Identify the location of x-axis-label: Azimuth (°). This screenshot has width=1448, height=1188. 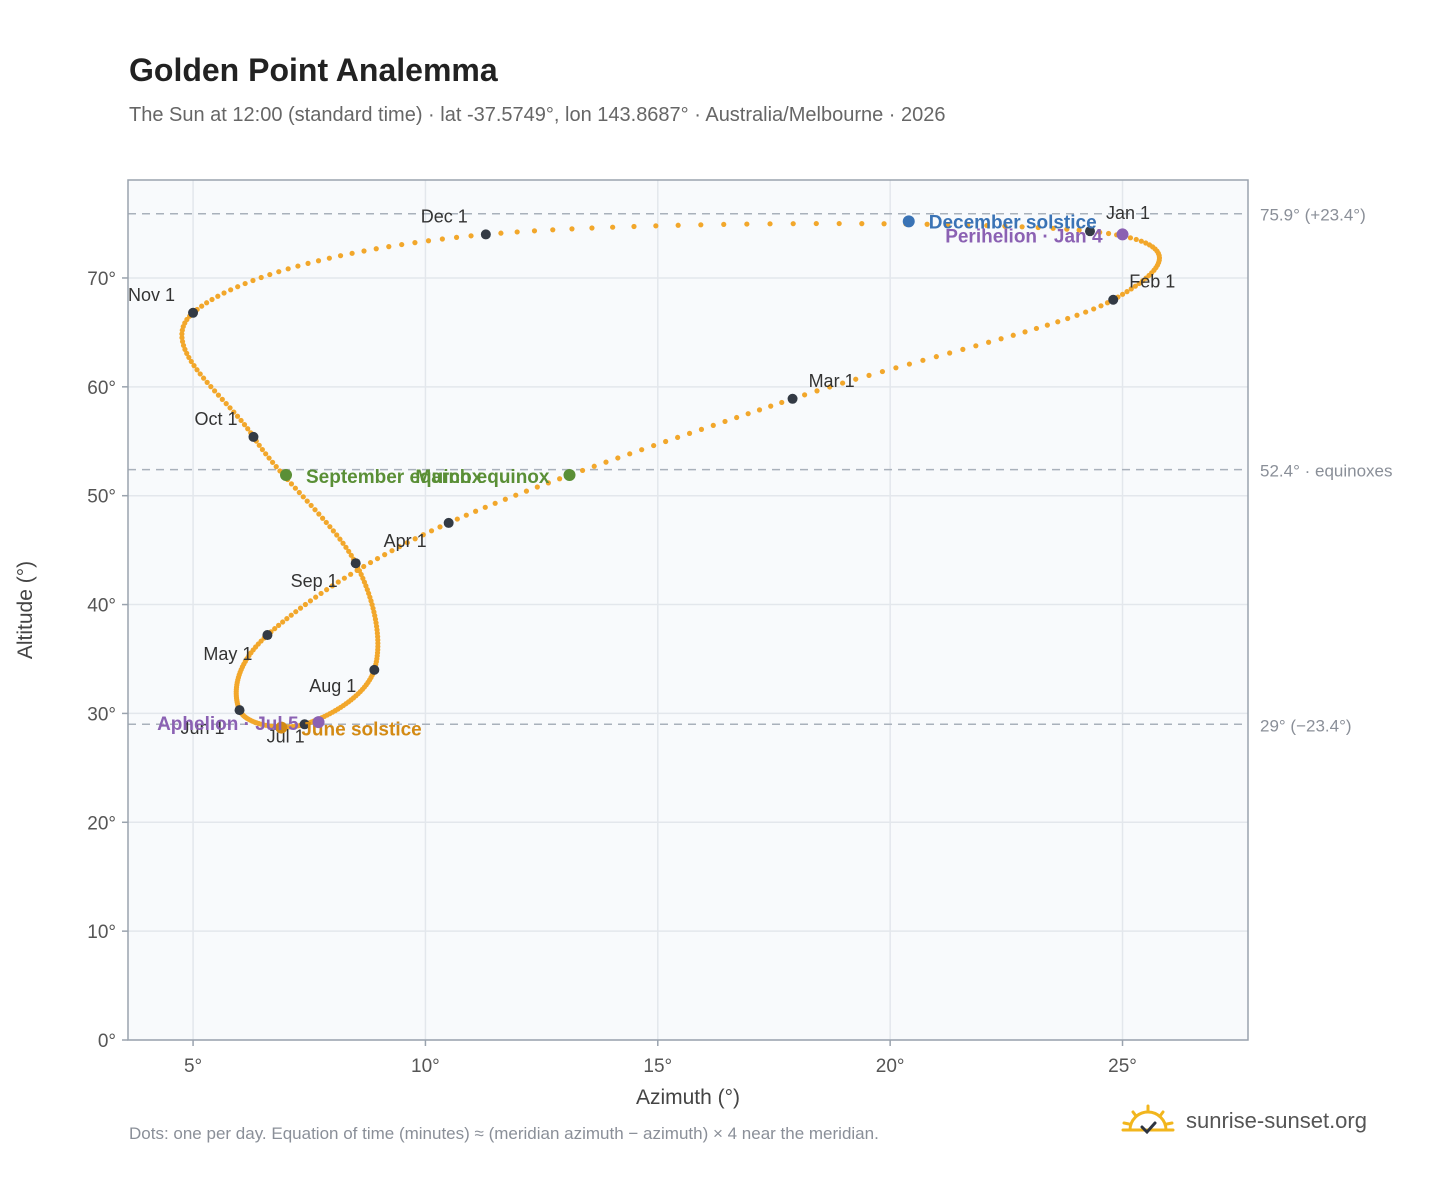
(688, 1097).